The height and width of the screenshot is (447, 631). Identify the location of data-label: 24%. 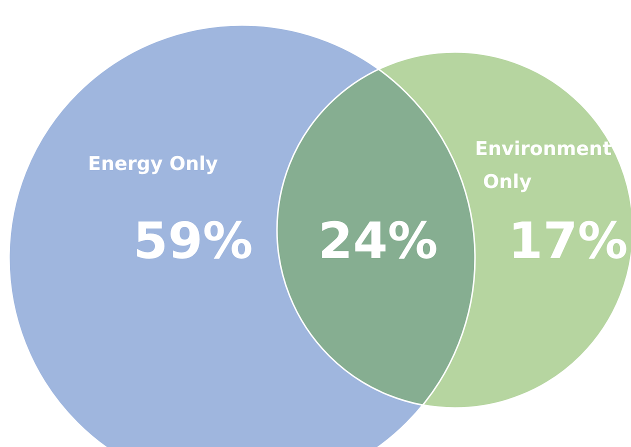
(378, 241).